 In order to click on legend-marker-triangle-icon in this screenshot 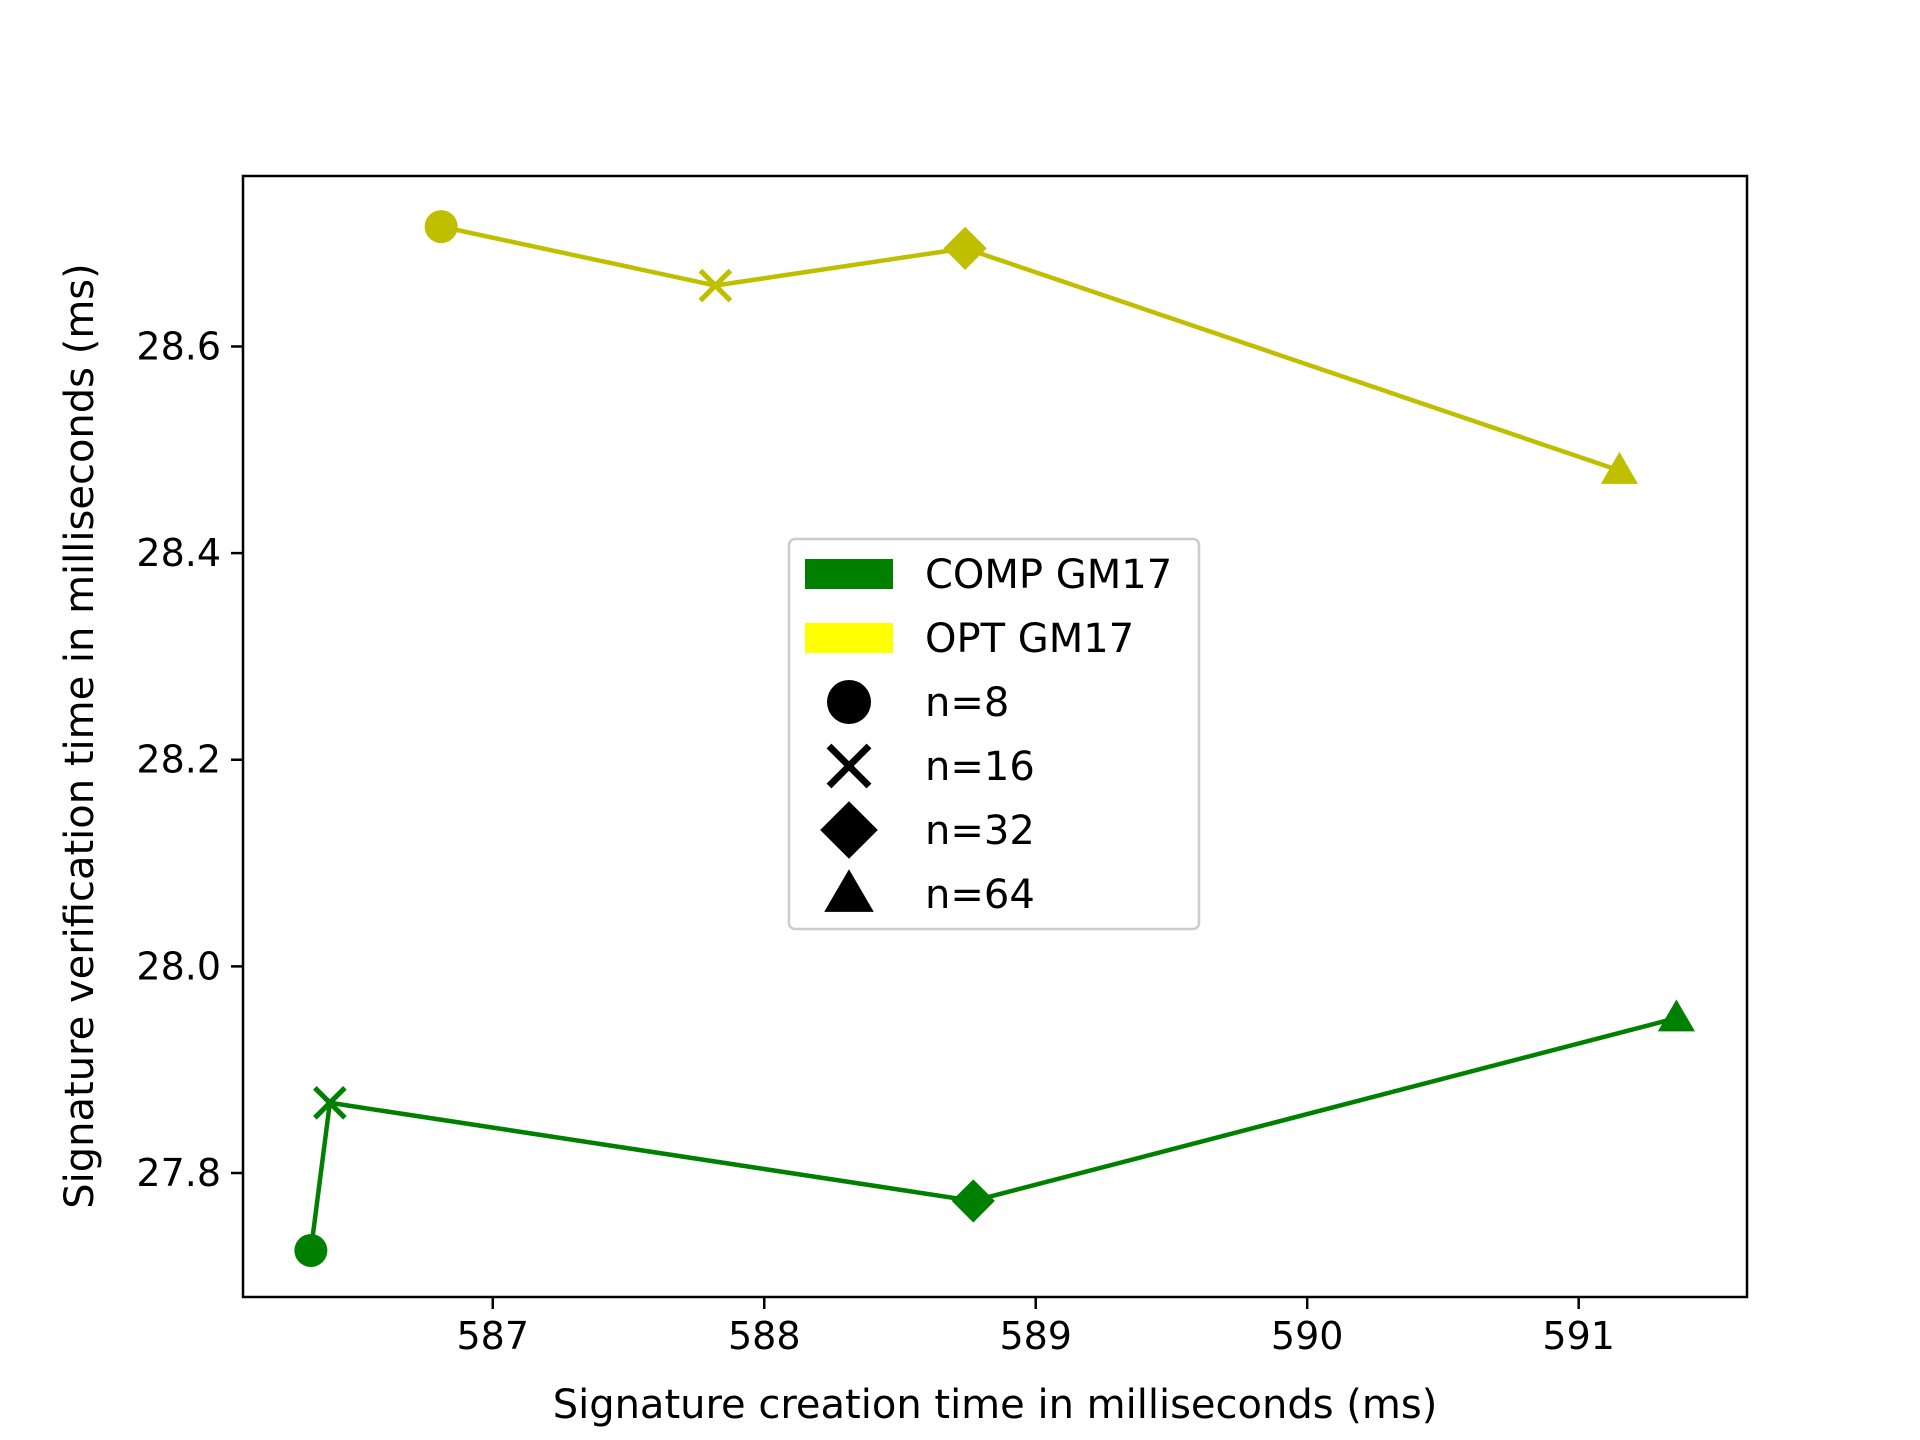, I will do `click(849, 890)`.